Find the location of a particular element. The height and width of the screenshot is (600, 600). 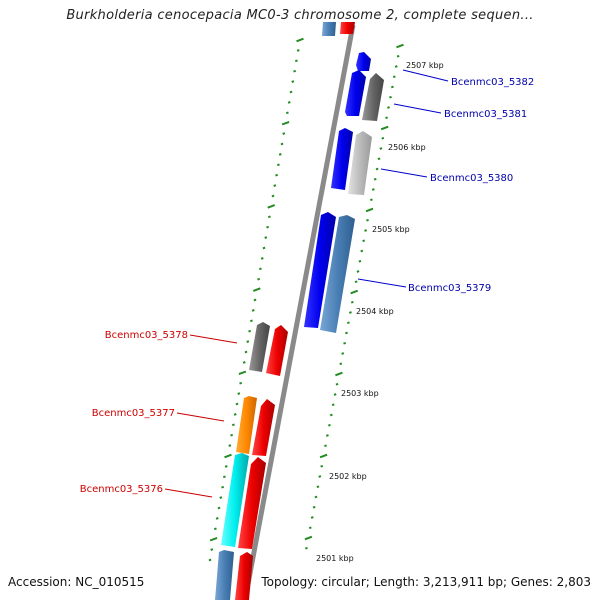

gene-label-5382: Bcenmc03_5382 is located at coordinates (492, 82).